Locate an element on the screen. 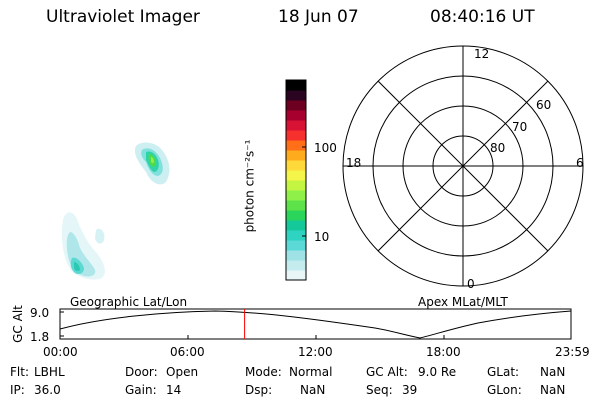 This screenshot has width=600, height=400. mlat-label-70: 70 is located at coordinates (520, 127).